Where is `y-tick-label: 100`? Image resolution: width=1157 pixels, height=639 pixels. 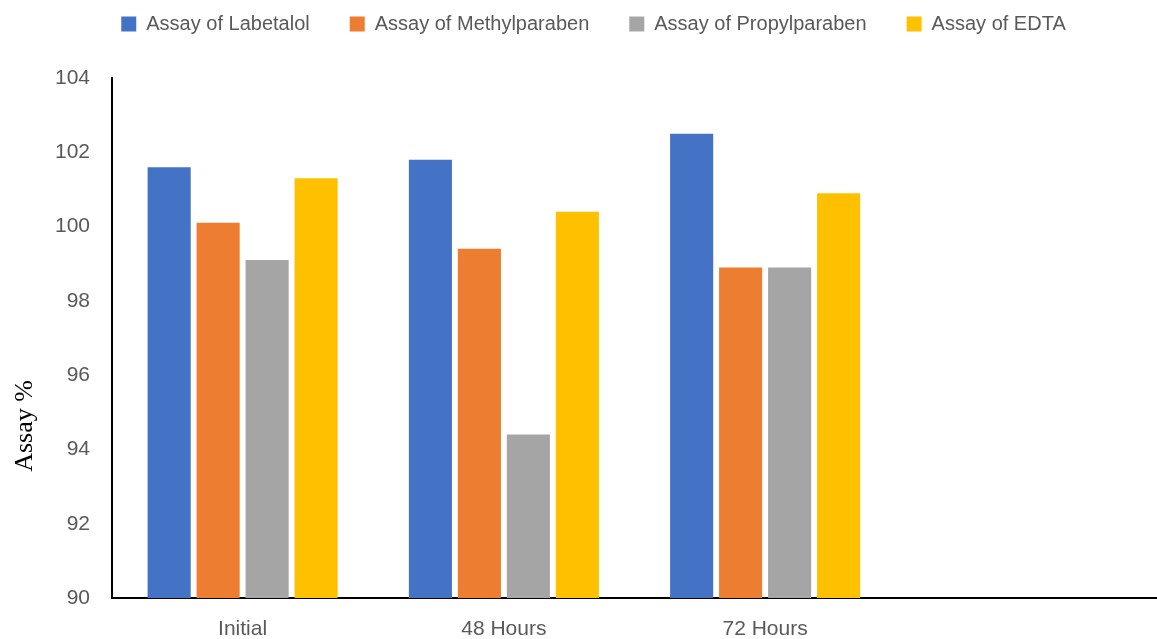
y-tick-label: 100 is located at coordinates (72, 225).